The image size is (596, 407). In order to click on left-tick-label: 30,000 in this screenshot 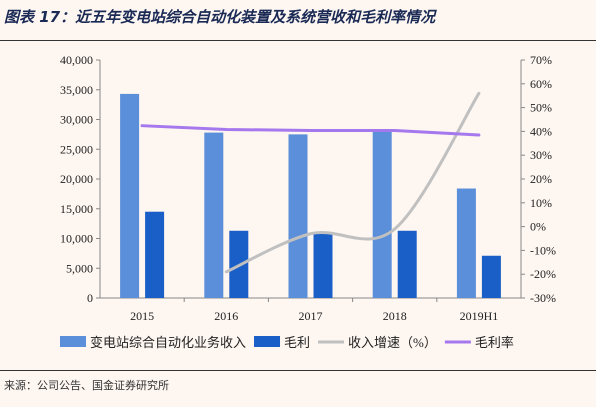, I will do `click(76, 120)`.